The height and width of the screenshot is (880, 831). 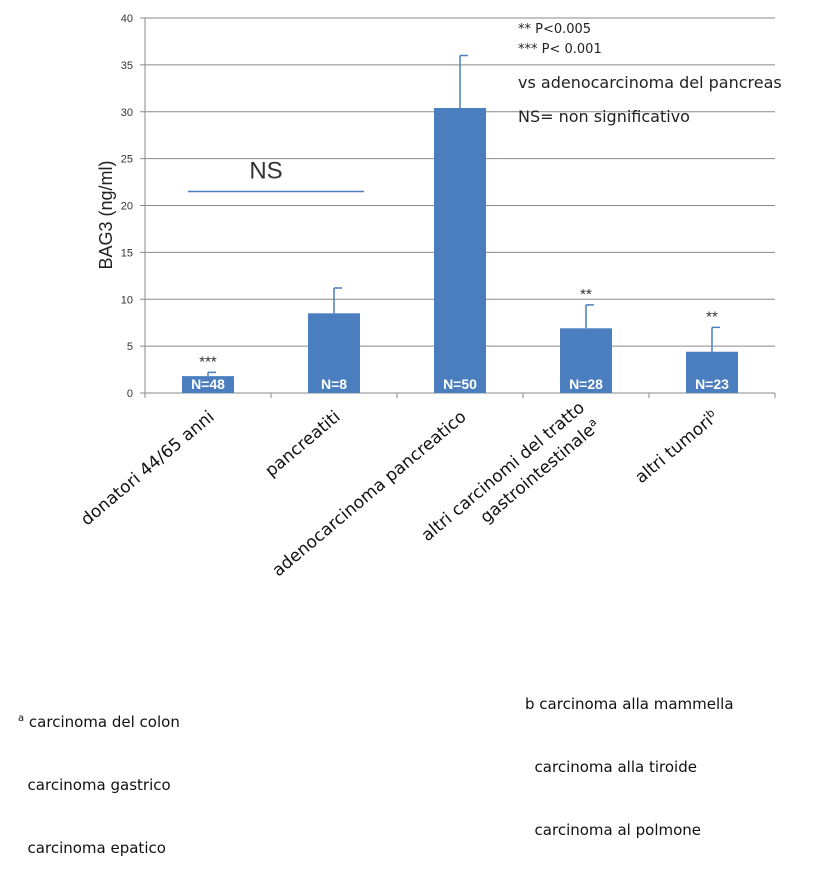 What do you see at coordinates (334, 384) in the screenshot?
I see `n-label: N=8` at bounding box center [334, 384].